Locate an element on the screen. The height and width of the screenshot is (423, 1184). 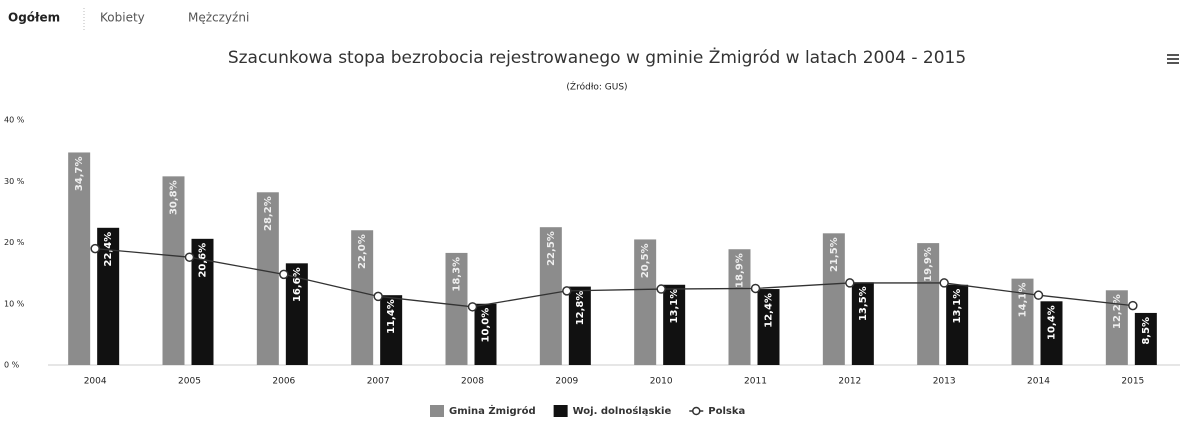
chart-subtitle: (Źródło: GUS) is located at coordinates (596, 87).